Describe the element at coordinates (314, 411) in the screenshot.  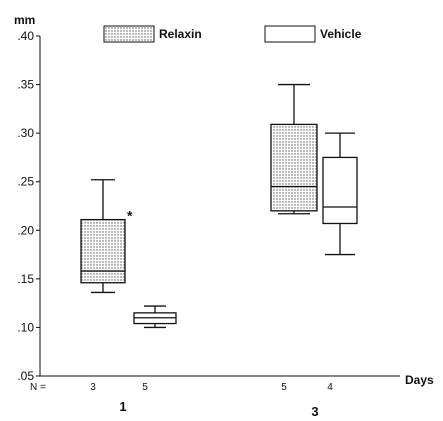
I see `group-label-3: 3` at that location.